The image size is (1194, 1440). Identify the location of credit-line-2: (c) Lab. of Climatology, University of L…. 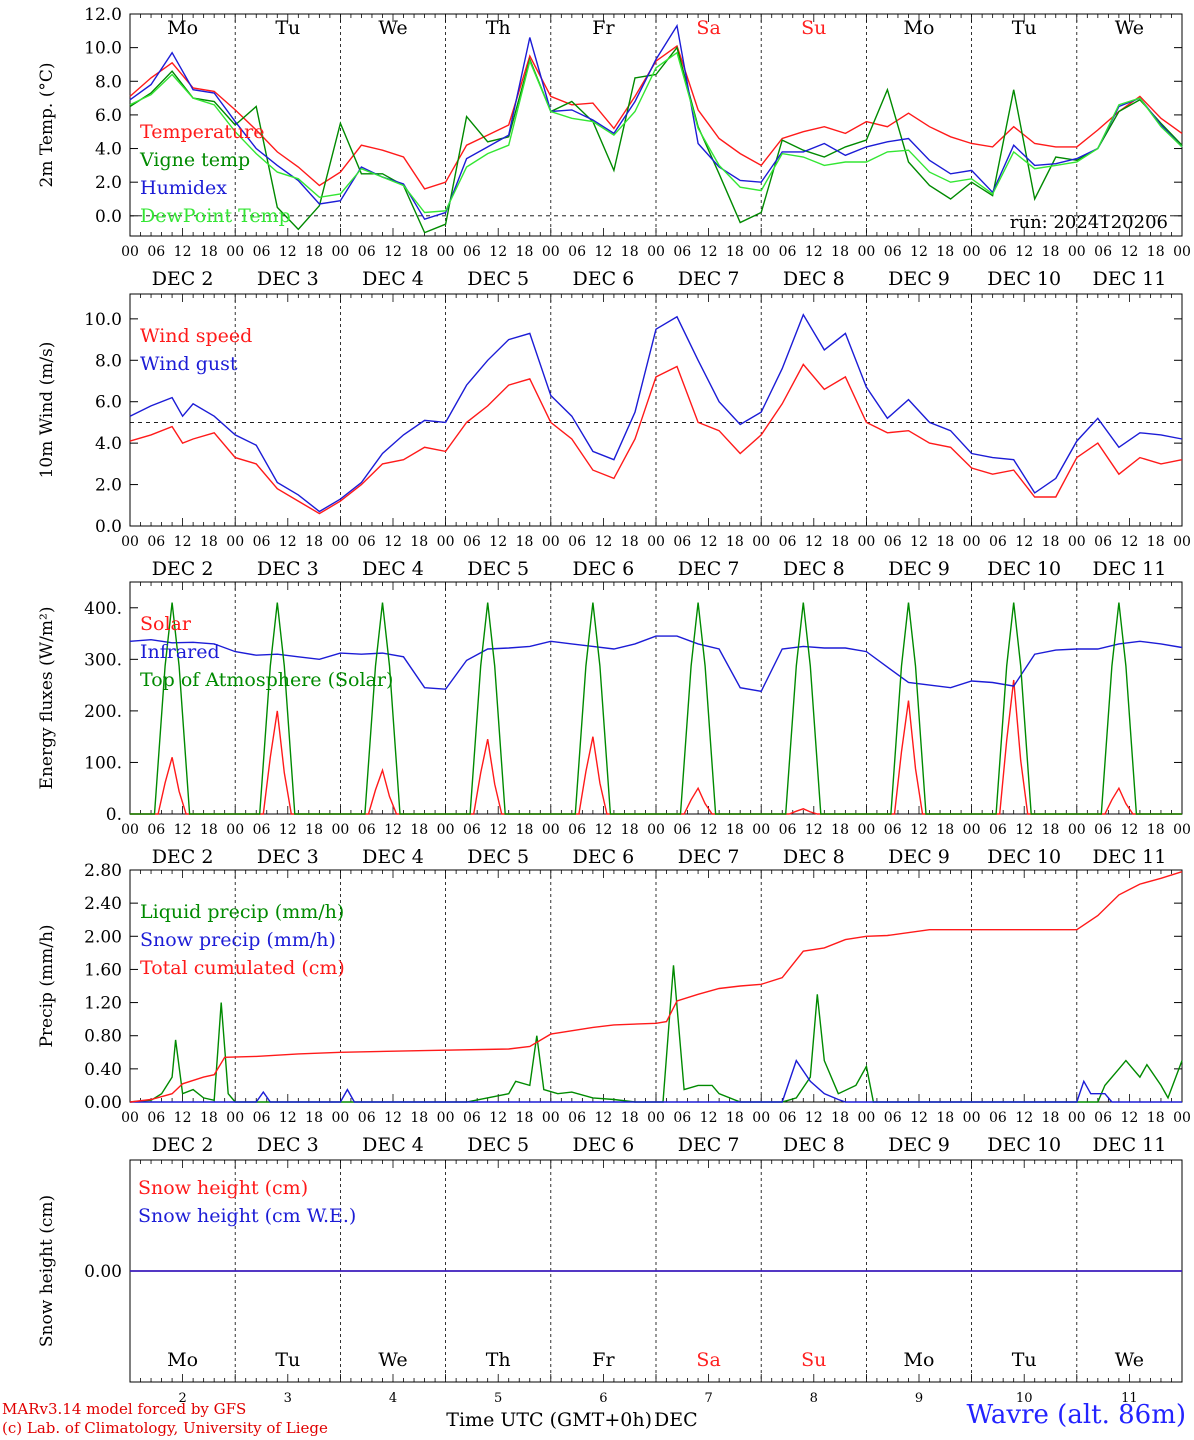
(165, 1428).